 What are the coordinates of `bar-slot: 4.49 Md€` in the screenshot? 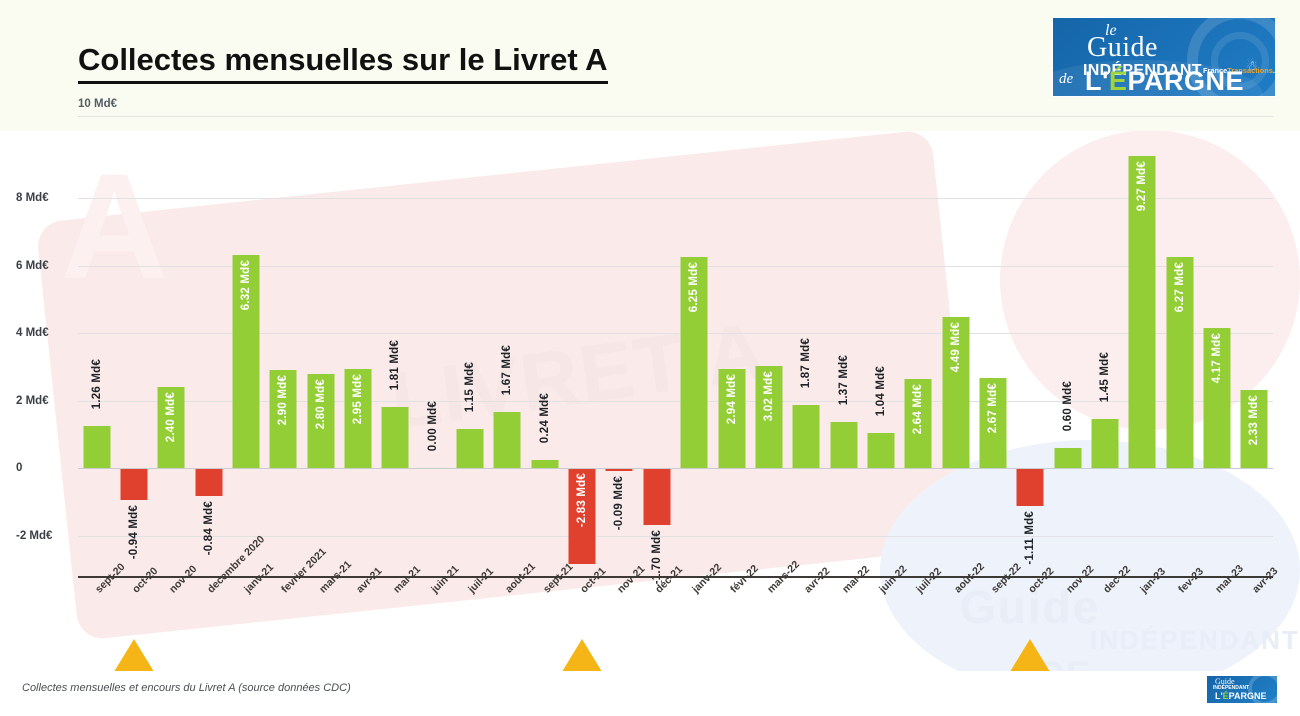 It's located at (955, 353).